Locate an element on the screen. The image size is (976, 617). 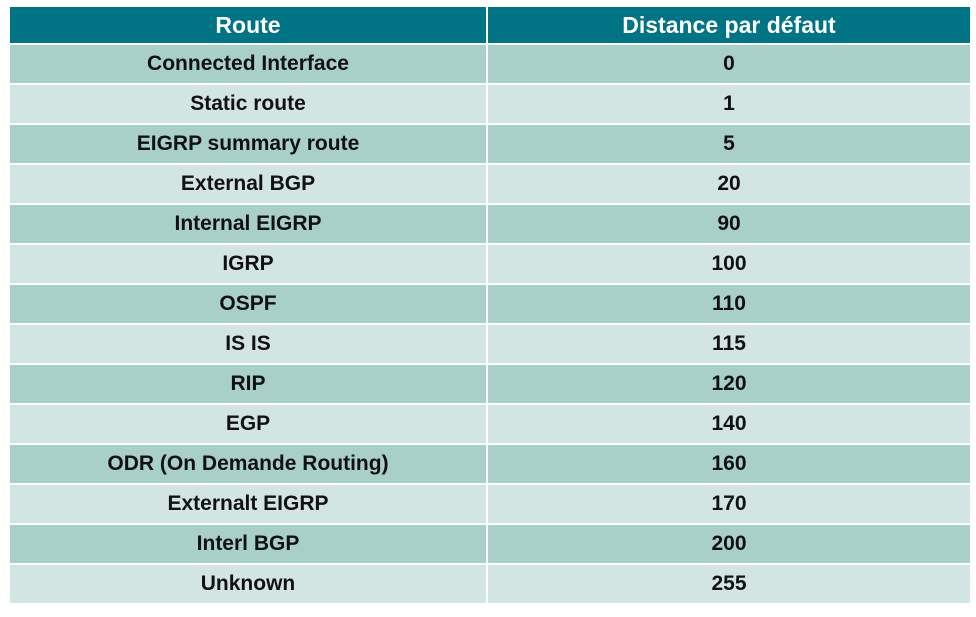
header-distance: Distance par défaut is located at coordinates (729, 26).